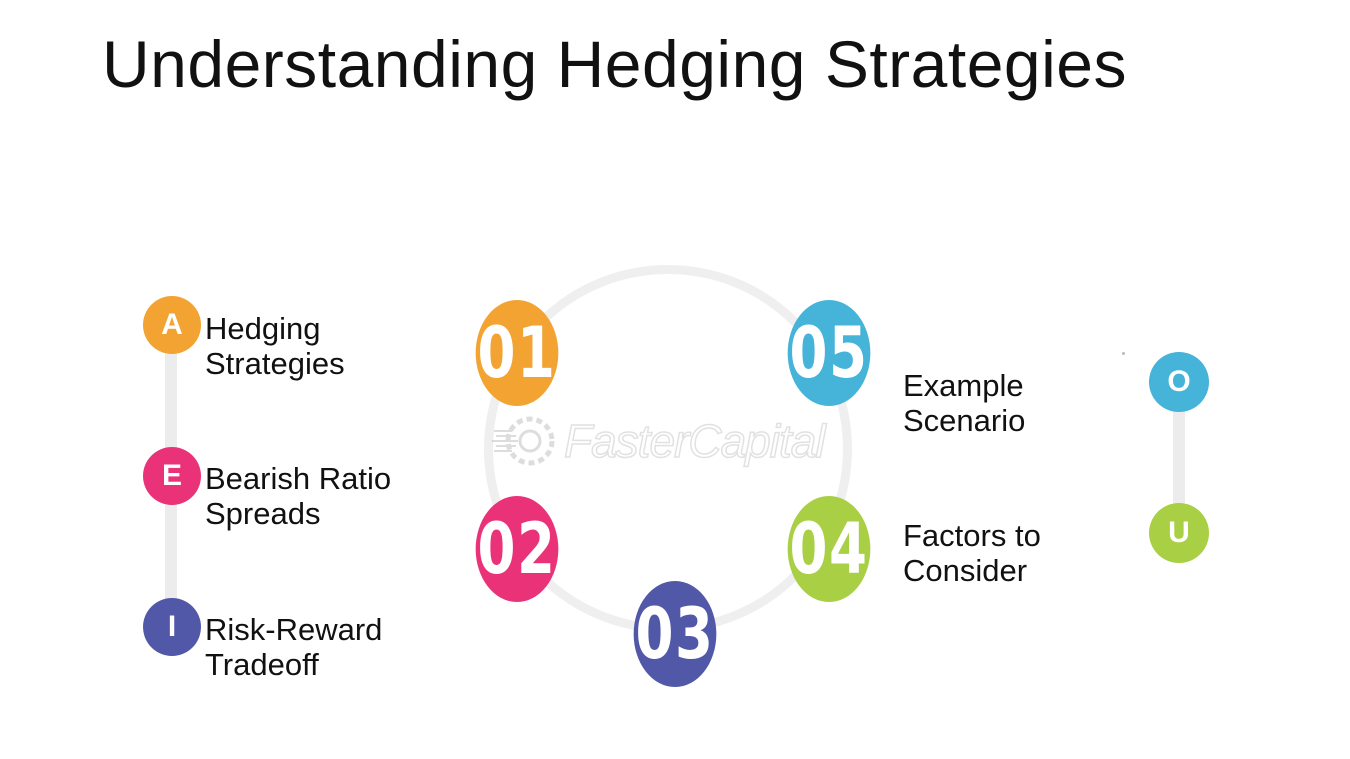 The image size is (1350, 759). I want to click on step-05-number: 05, so click(829, 353).